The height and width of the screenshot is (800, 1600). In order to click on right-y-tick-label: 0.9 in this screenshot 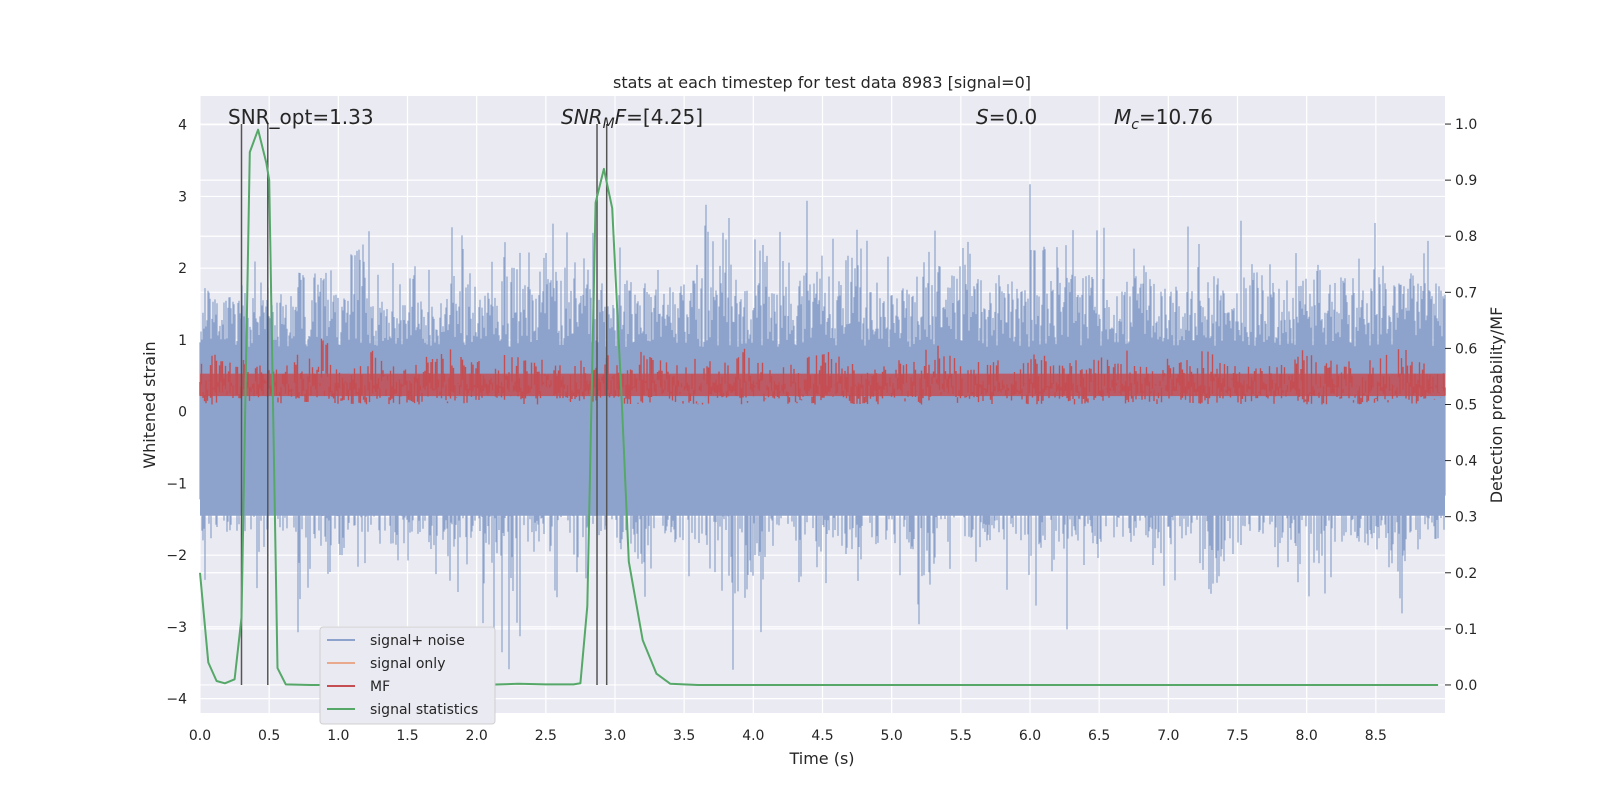, I will do `click(1466, 181)`.